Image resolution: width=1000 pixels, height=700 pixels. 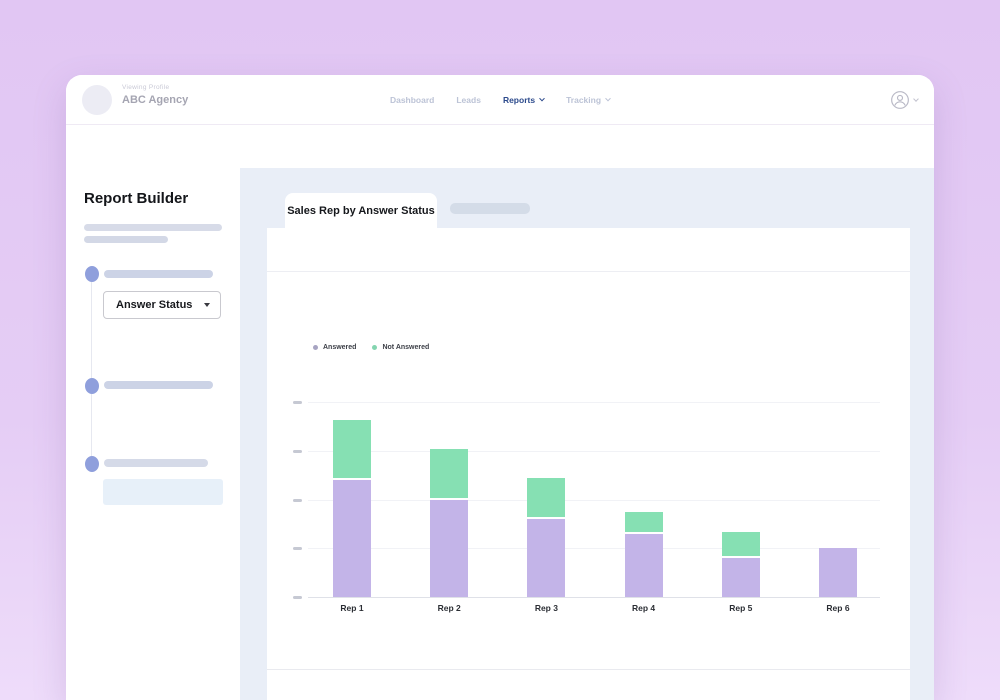 I want to click on account-circle-icon, so click(x=900, y=100).